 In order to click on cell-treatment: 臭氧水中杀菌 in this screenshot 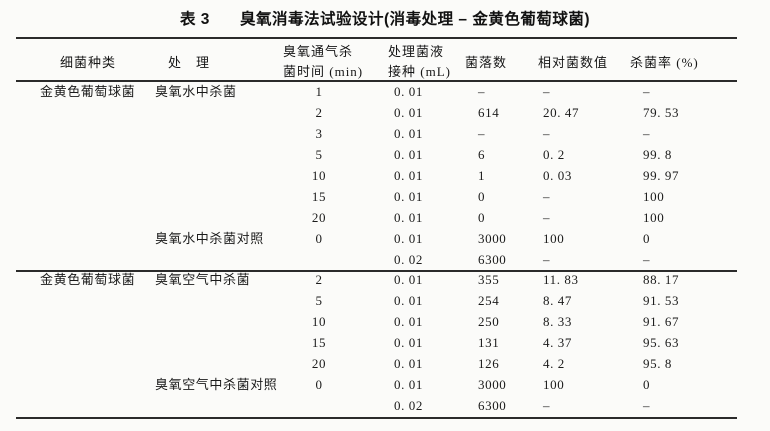, I will do `click(196, 91)`.